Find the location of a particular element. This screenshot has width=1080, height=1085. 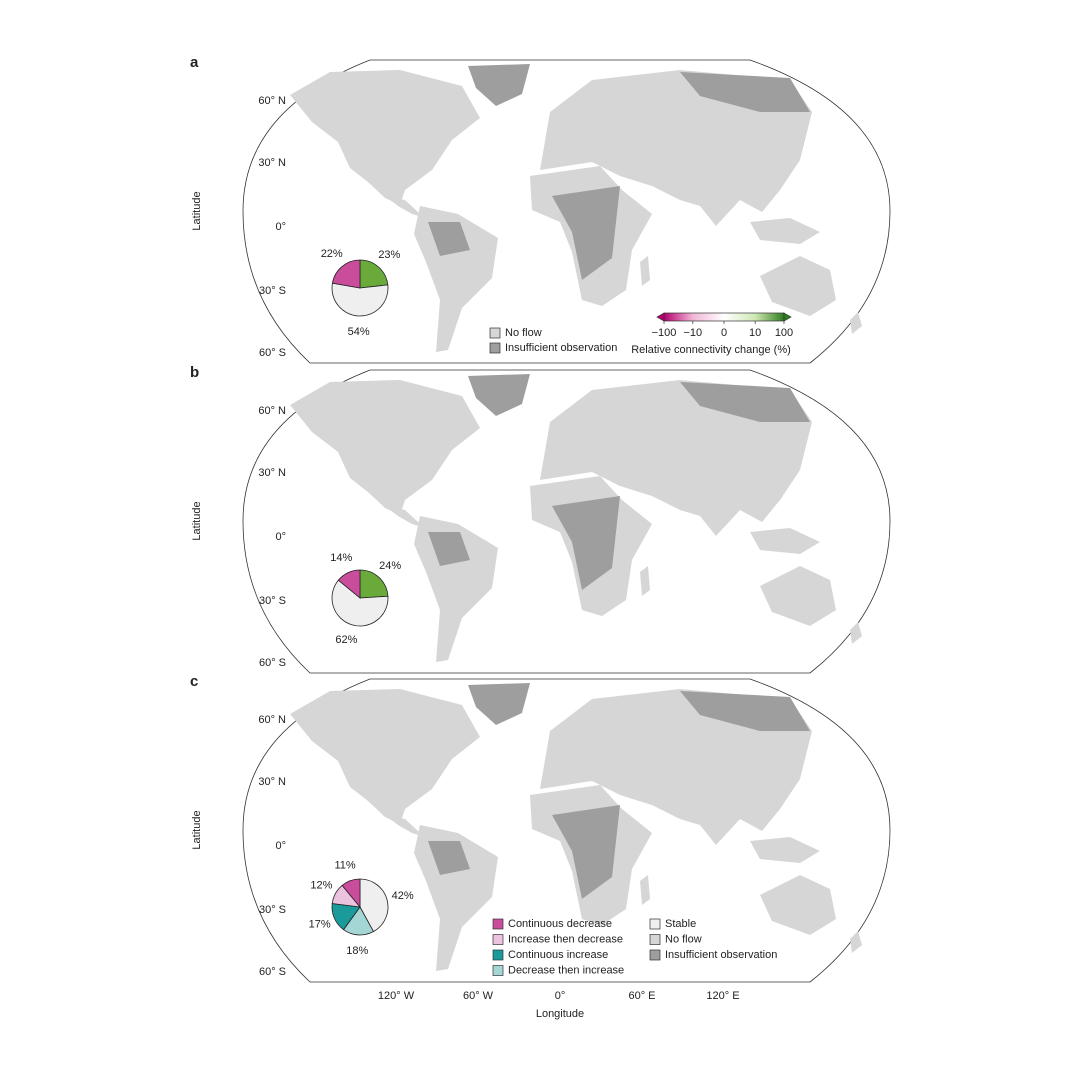

pie-label: 14% is located at coordinates (341, 558).